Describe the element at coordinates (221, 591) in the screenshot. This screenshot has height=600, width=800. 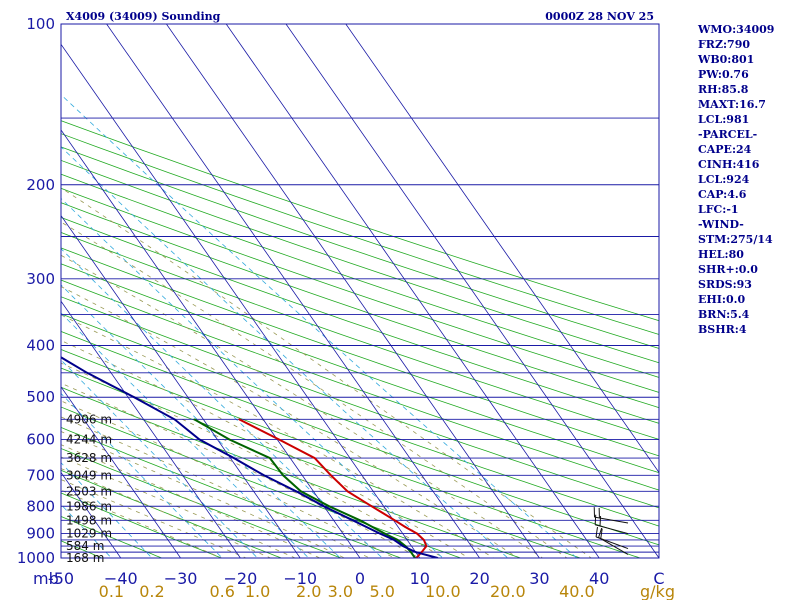
I see `mixing-ratio-tick-label: 0.6` at that location.